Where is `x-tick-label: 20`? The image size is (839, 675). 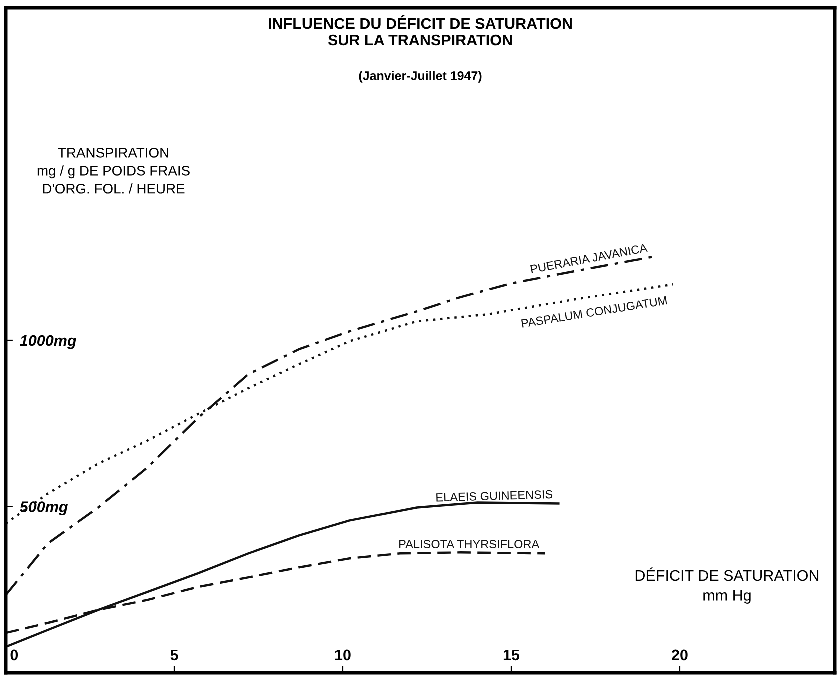
x-tick-label: 20 is located at coordinates (680, 655).